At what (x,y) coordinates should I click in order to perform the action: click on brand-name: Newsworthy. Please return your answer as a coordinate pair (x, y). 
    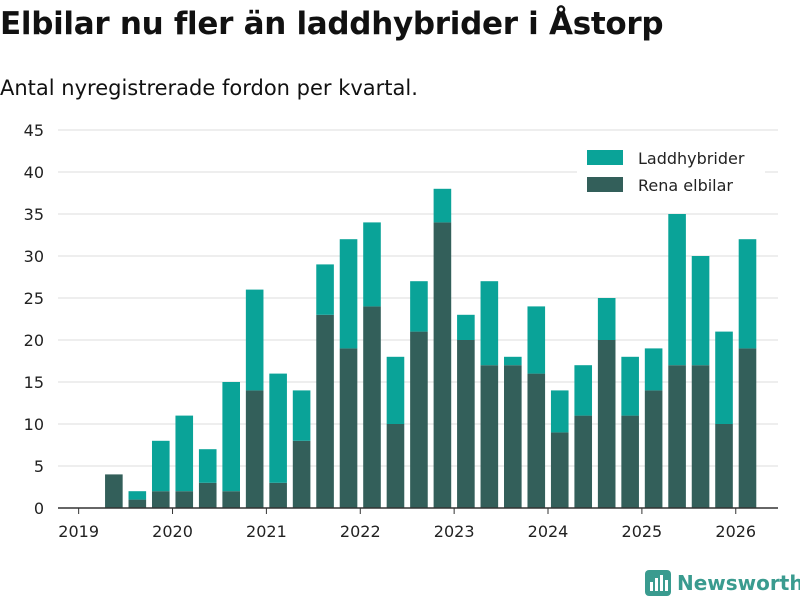
    Looking at the image, I should click on (738, 583).